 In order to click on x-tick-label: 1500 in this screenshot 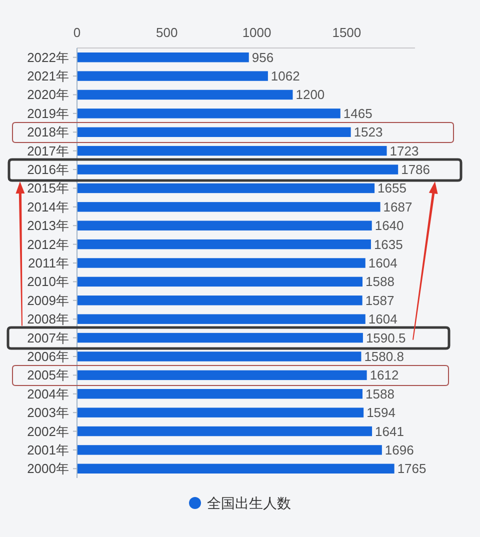, I will do `click(347, 32)`.